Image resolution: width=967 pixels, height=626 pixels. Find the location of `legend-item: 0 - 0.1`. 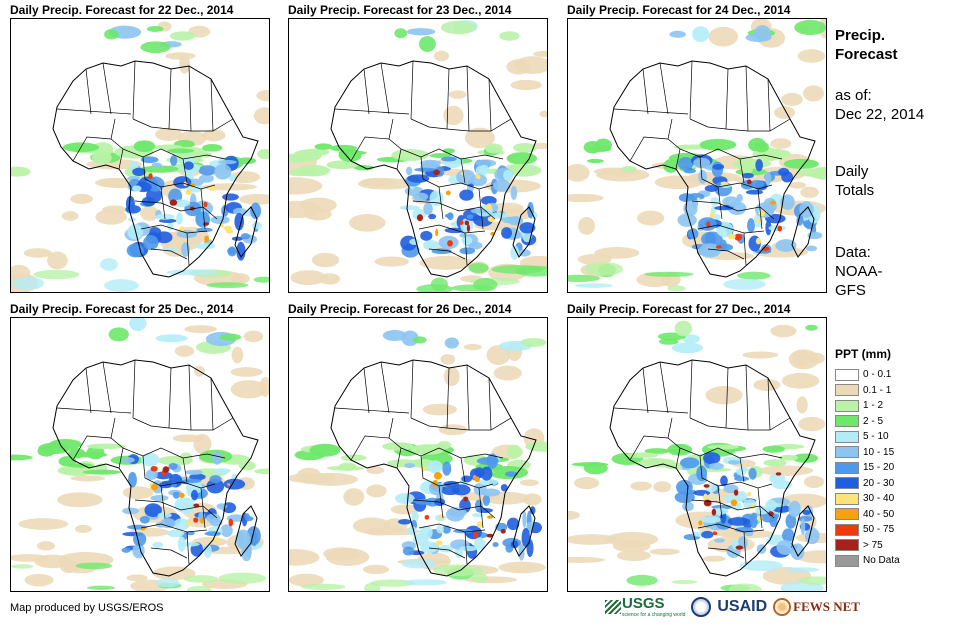

legend-item: 0 - 0.1 is located at coordinates (890, 375).